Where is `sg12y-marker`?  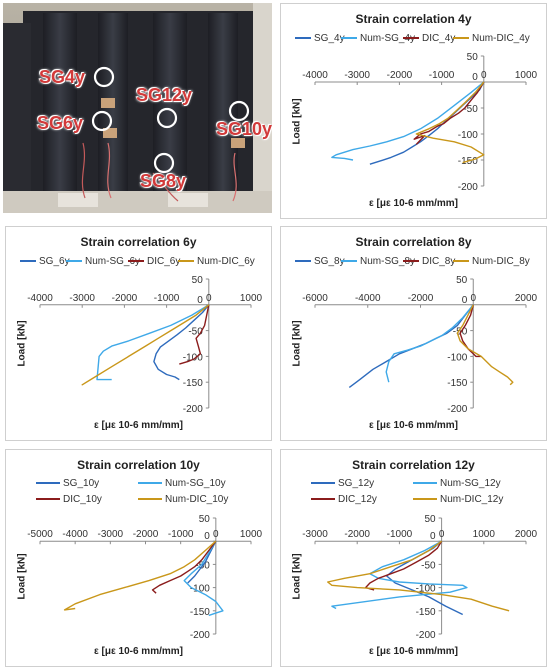 sg12y-marker is located at coordinates (167, 118).